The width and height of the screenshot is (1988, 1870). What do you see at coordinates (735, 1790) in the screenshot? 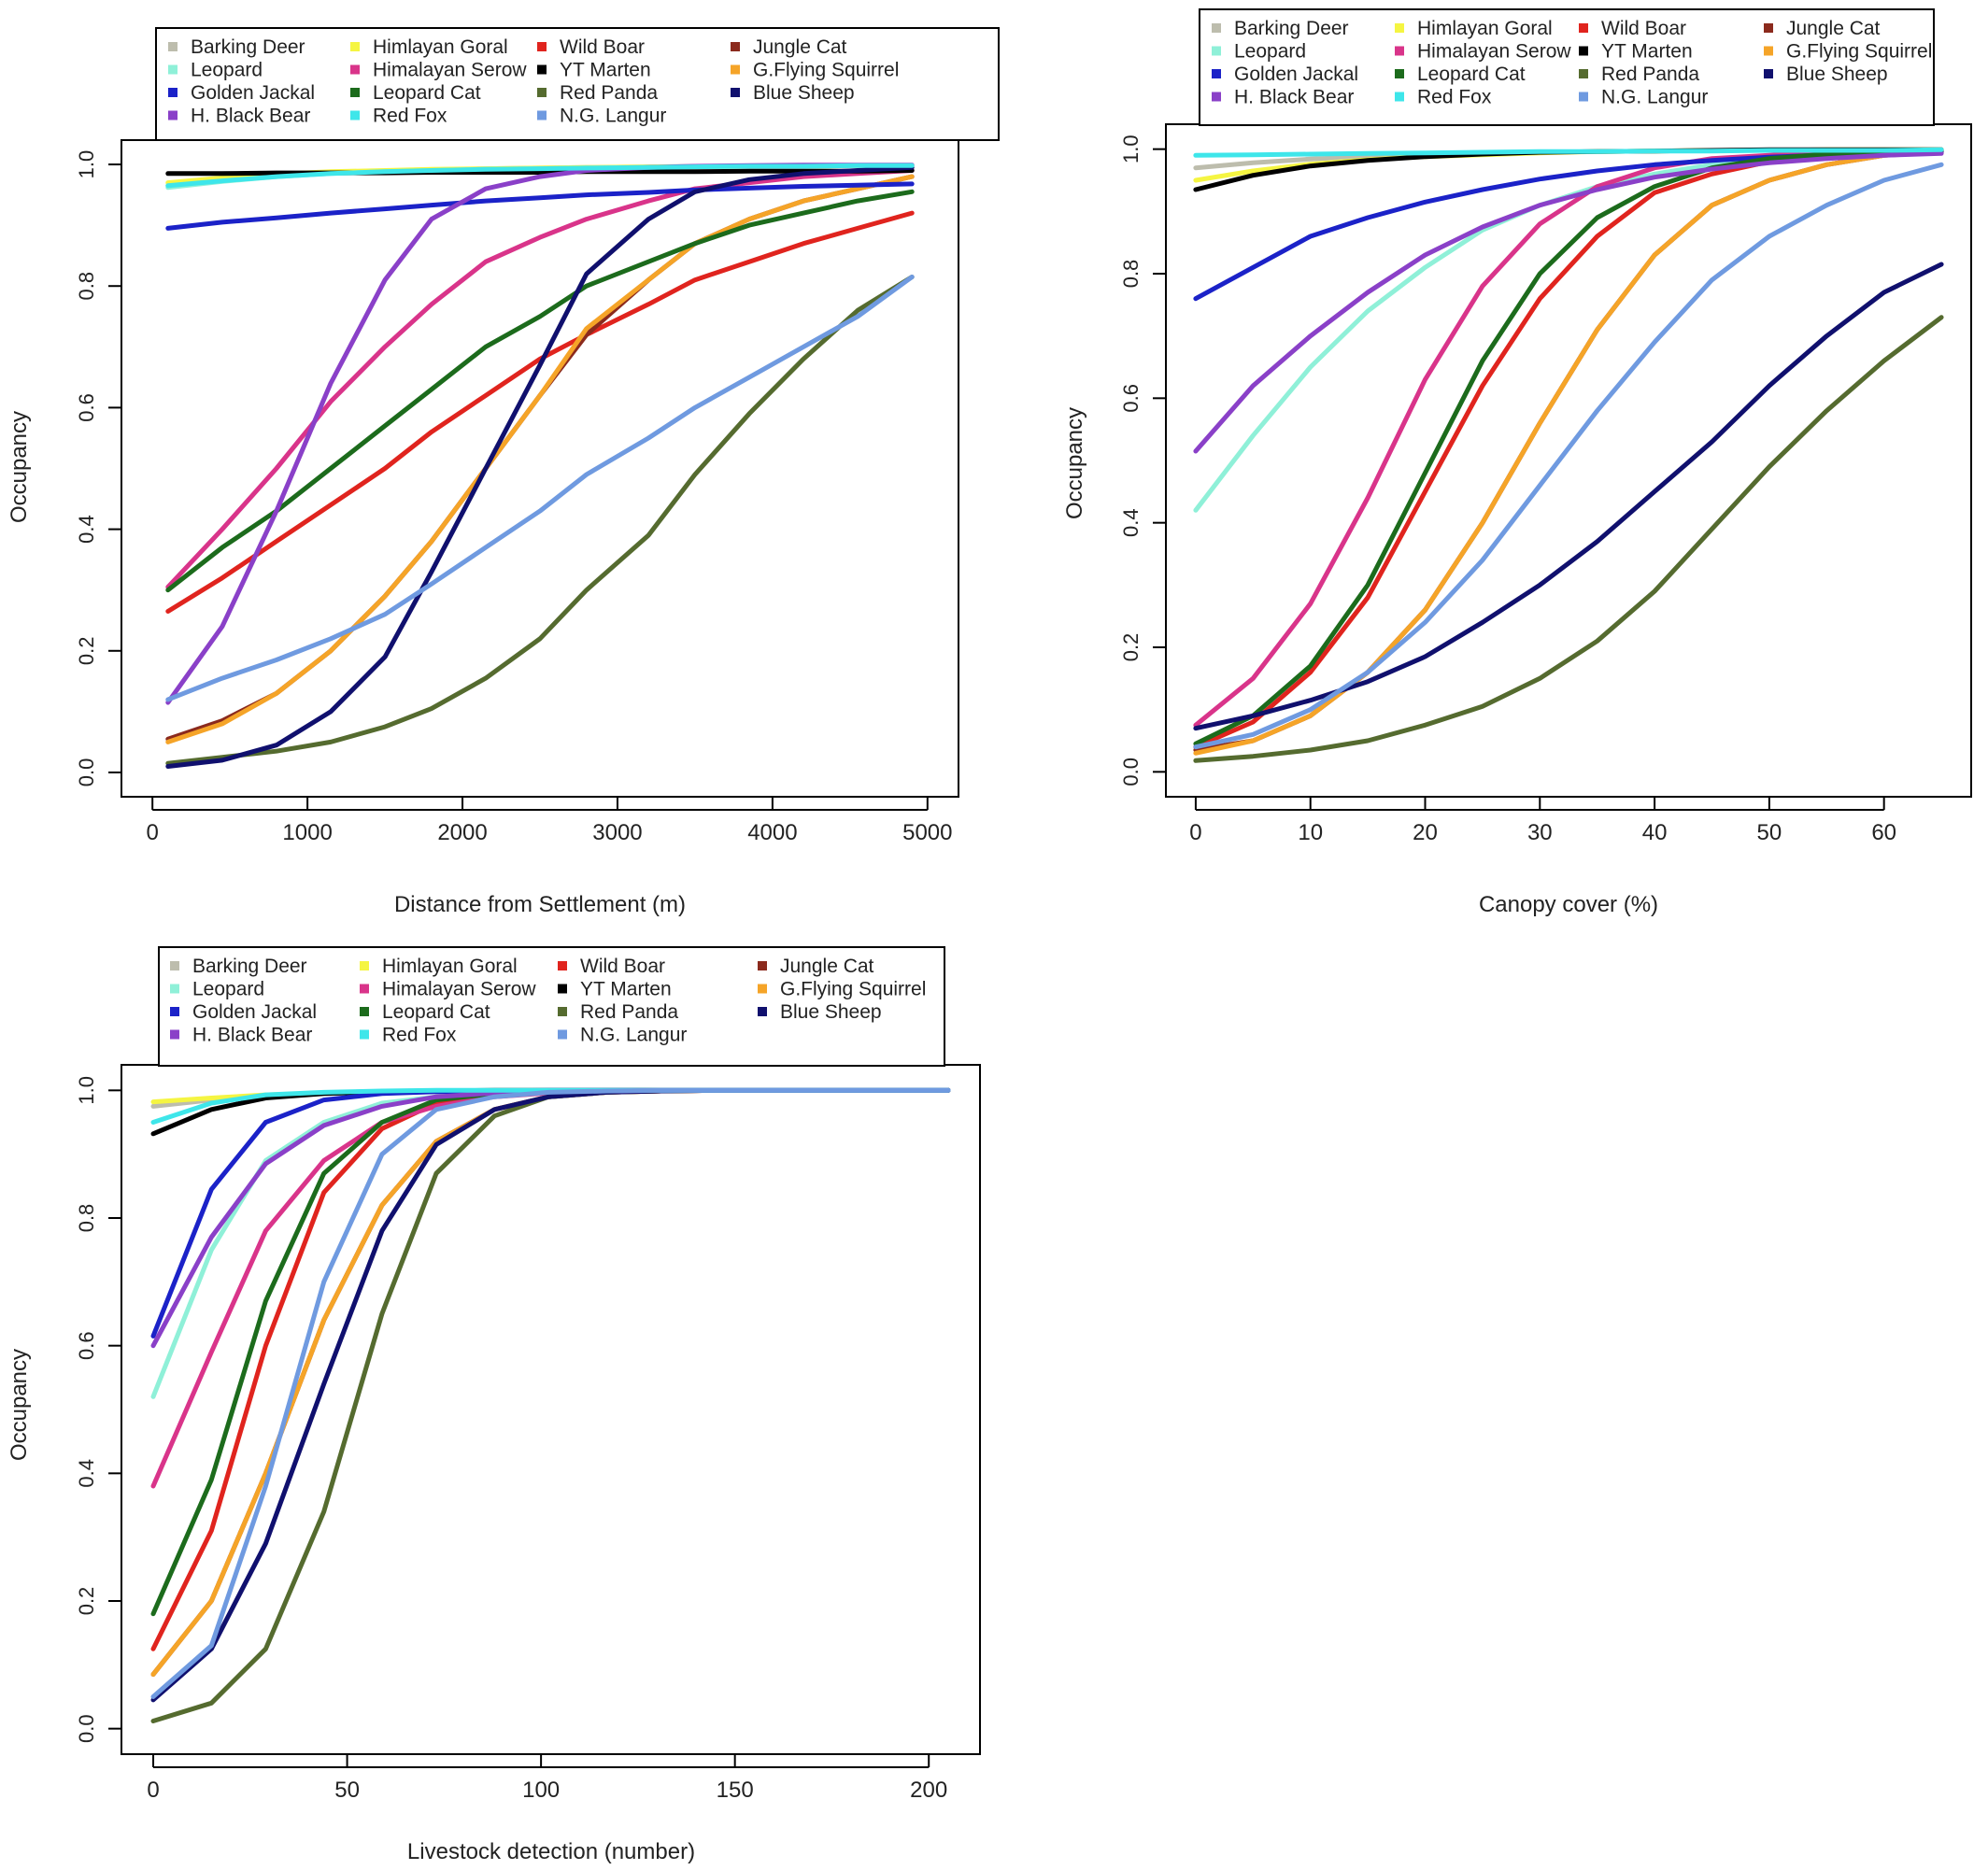
I see `x-tick-label: 150` at bounding box center [735, 1790].